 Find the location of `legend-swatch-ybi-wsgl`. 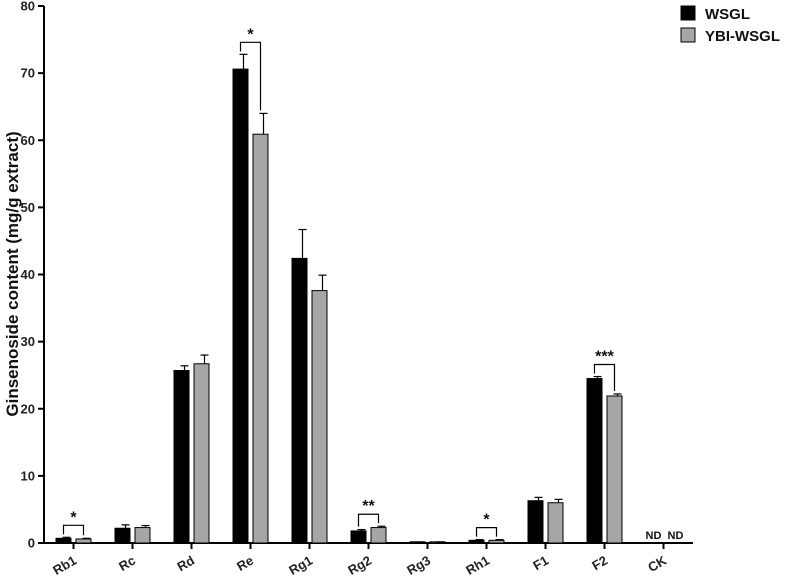

legend-swatch-ybi-wsgl is located at coordinates (688, 35).